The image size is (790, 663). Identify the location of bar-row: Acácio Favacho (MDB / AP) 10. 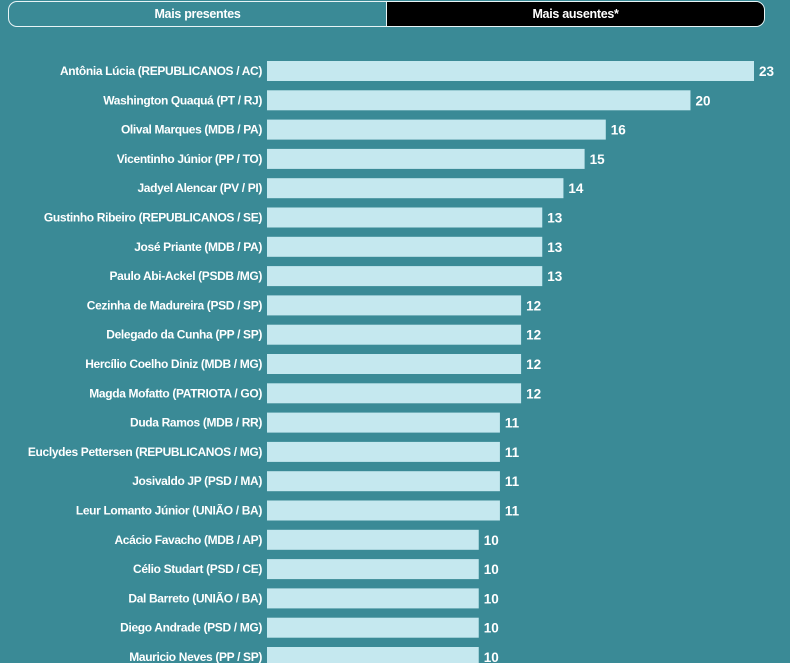
(306, 539).